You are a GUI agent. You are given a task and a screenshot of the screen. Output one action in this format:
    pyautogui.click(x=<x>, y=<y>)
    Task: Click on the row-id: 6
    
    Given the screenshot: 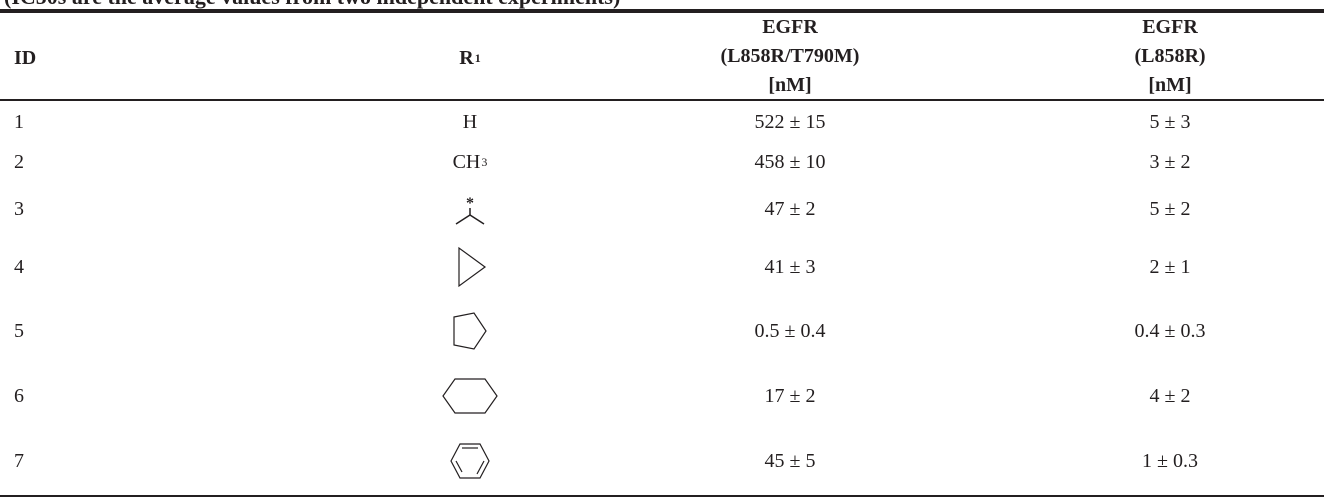 What is the action you would take?
    pyautogui.click(x=19, y=395)
    